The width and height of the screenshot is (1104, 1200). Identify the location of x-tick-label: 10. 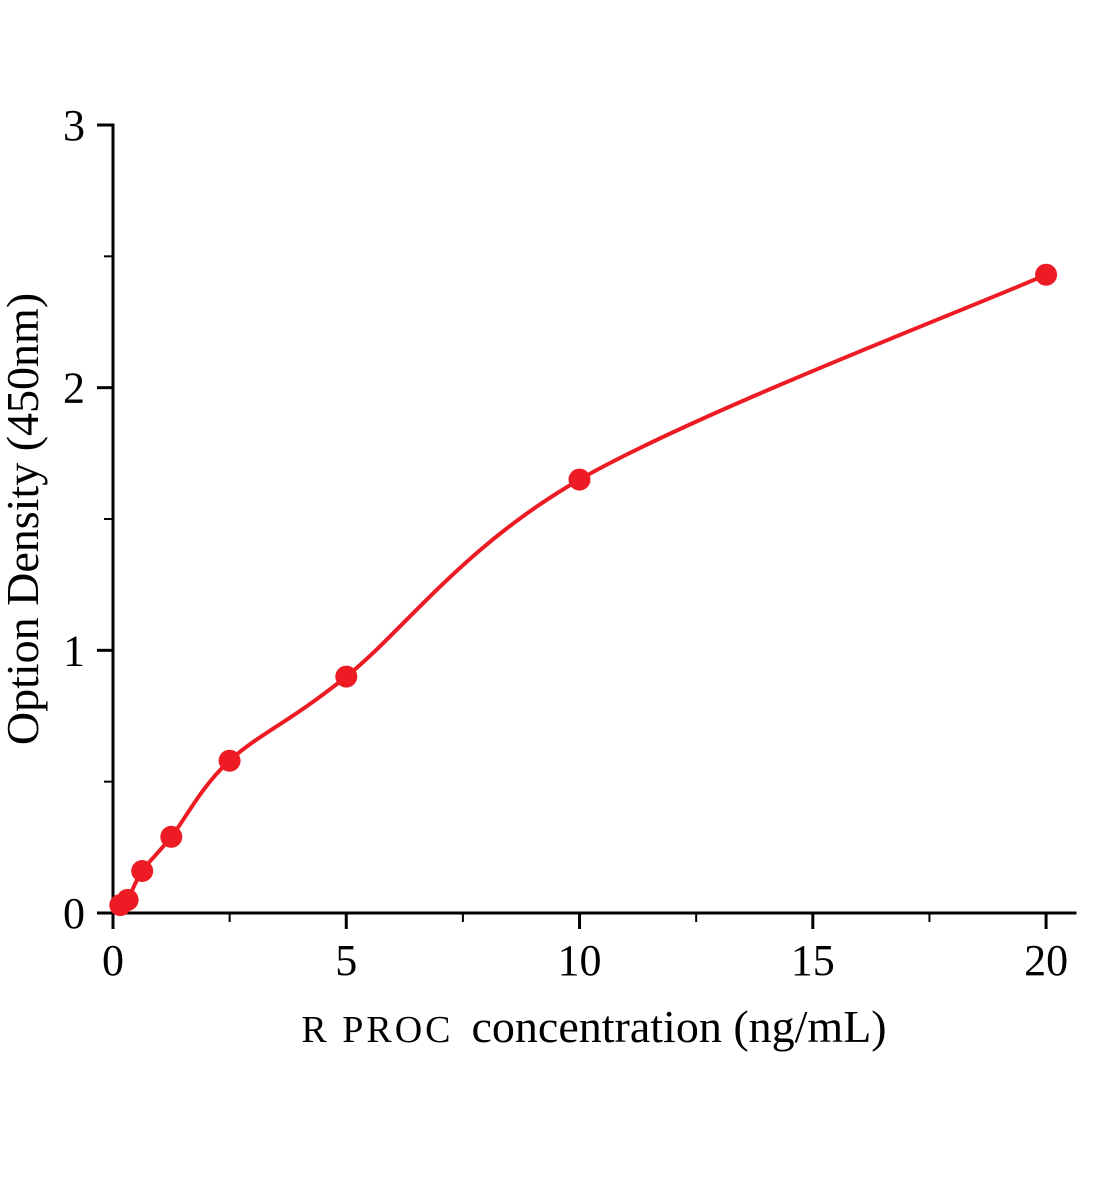
(580, 960).